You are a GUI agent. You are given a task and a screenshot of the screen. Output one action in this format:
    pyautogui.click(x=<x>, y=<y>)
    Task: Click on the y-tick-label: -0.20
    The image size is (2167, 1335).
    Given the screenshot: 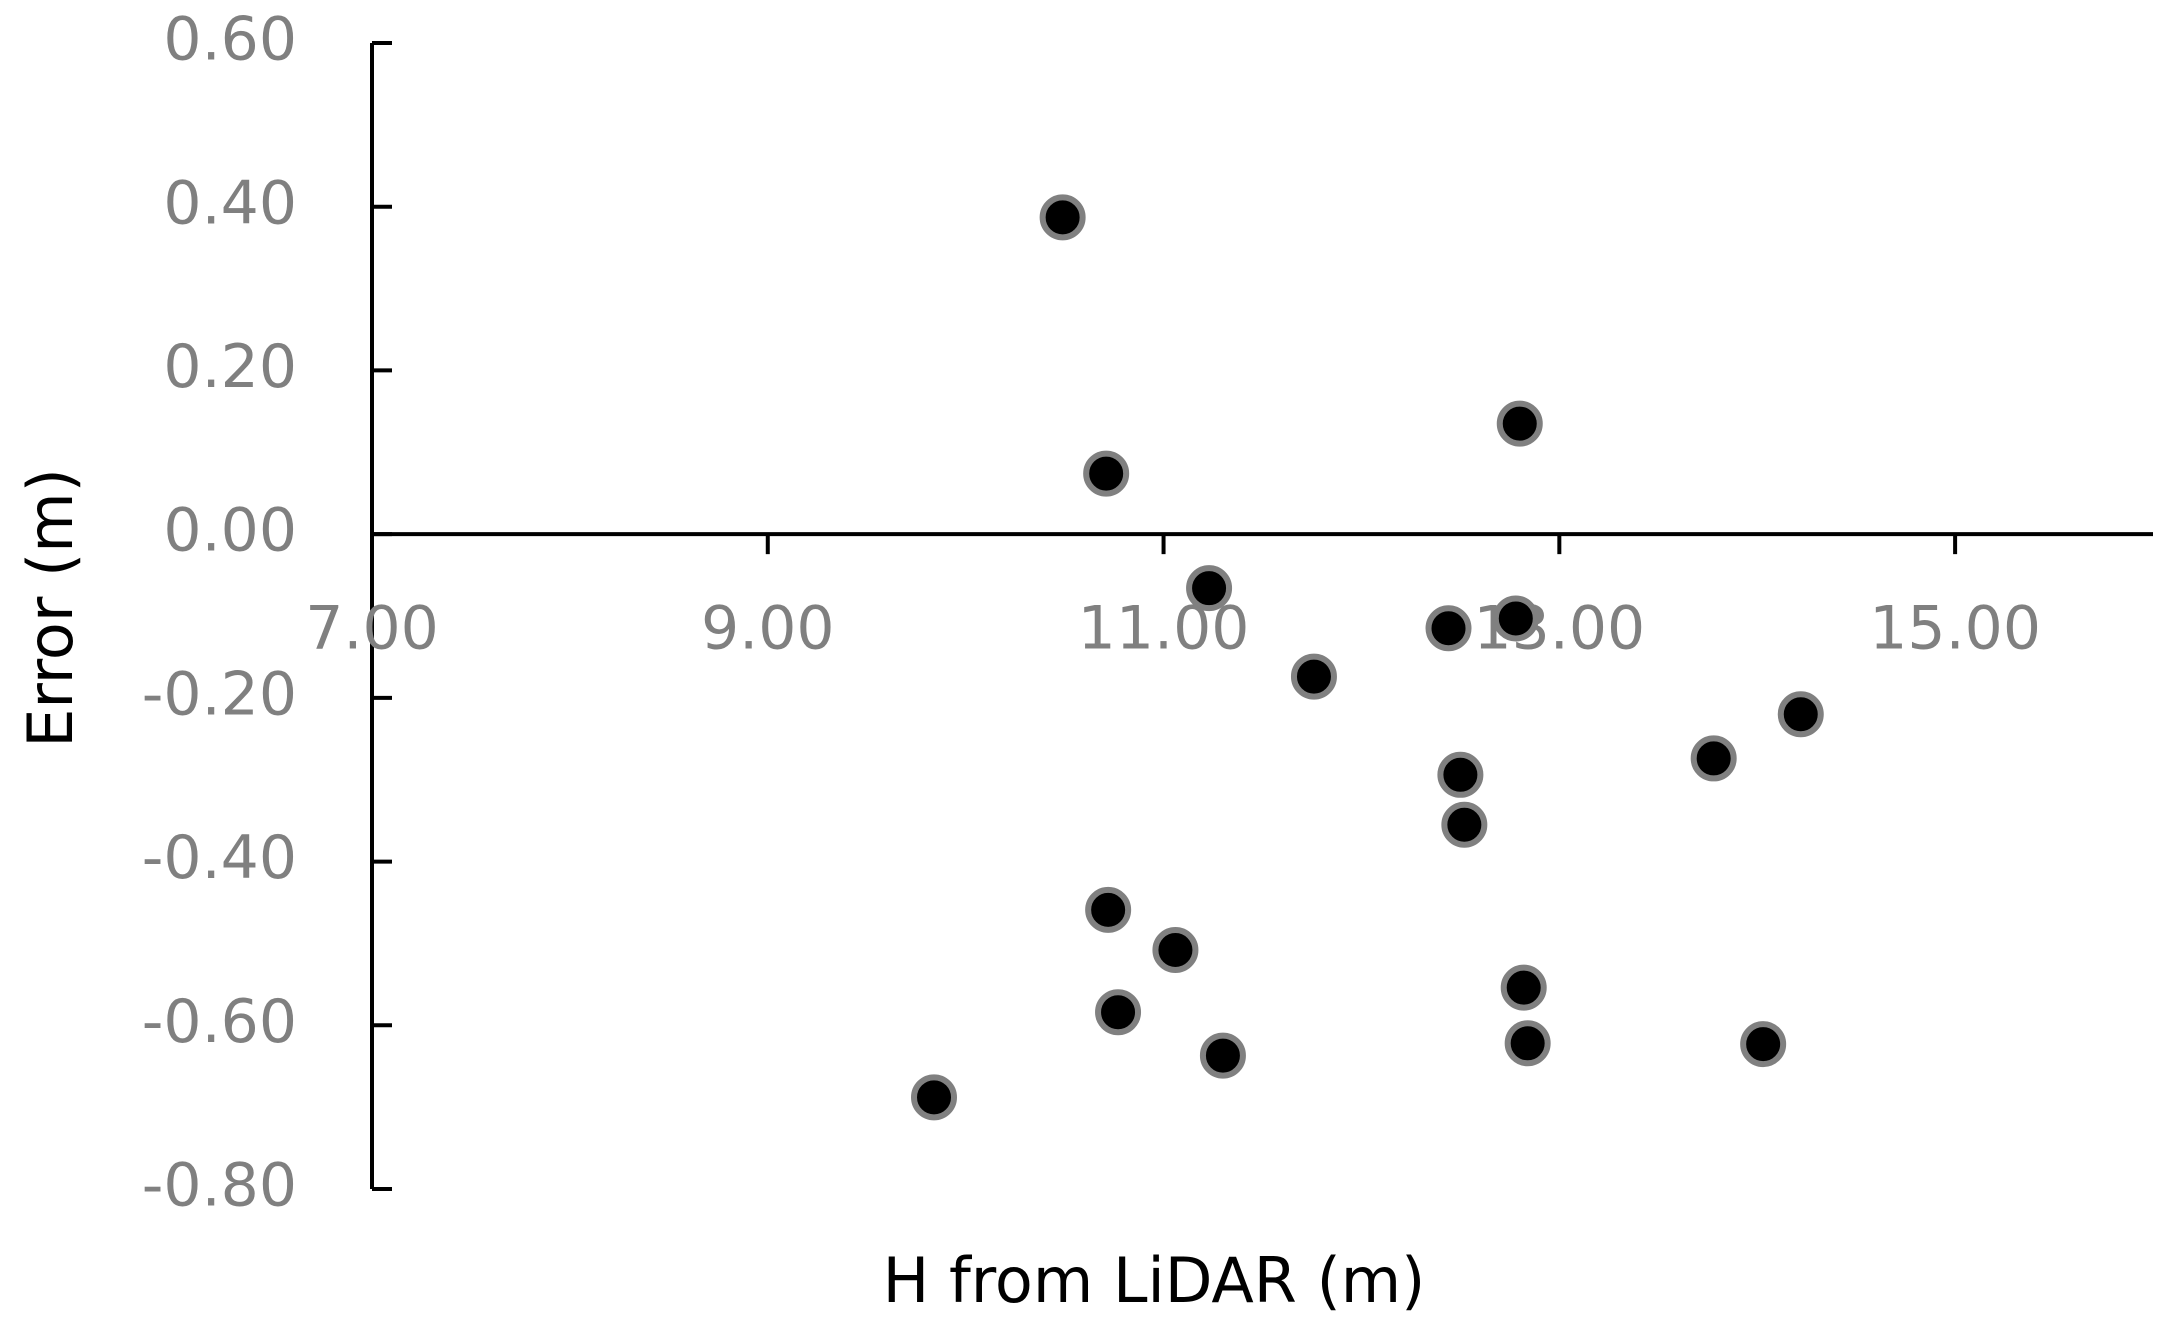 What is the action you would take?
    pyautogui.click(x=219, y=694)
    